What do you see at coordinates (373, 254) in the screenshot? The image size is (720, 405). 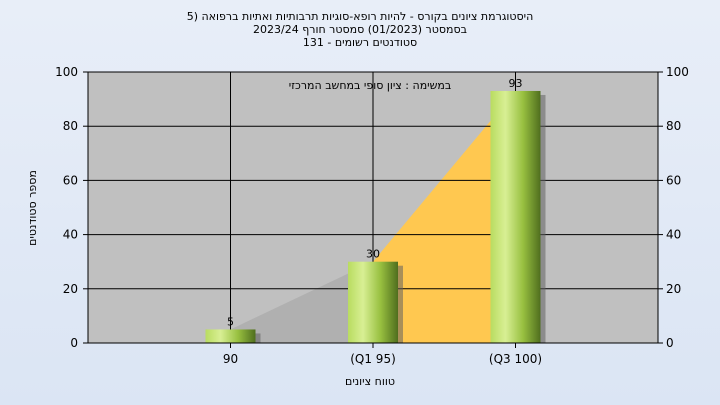 I see `bar-value-label-2: 30` at bounding box center [373, 254].